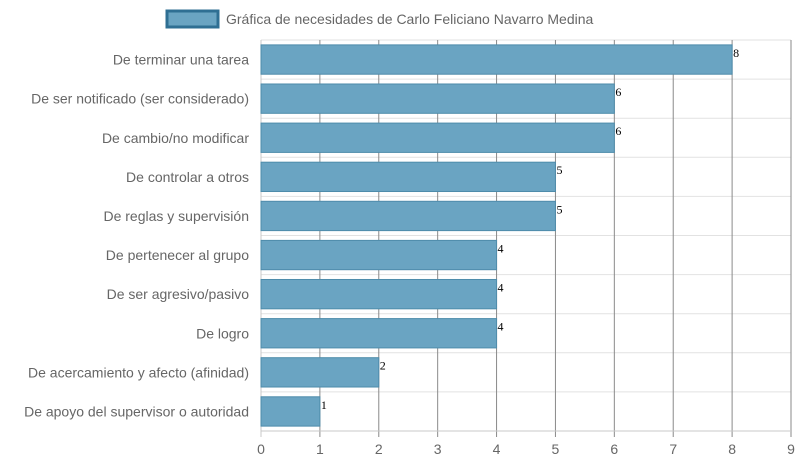 Image resolution: width=798 pixels, height=465 pixels. Describe the element at coordinates (175, 138) in the screenshot. I see `category-label: De cambio/no modificar` at that location.